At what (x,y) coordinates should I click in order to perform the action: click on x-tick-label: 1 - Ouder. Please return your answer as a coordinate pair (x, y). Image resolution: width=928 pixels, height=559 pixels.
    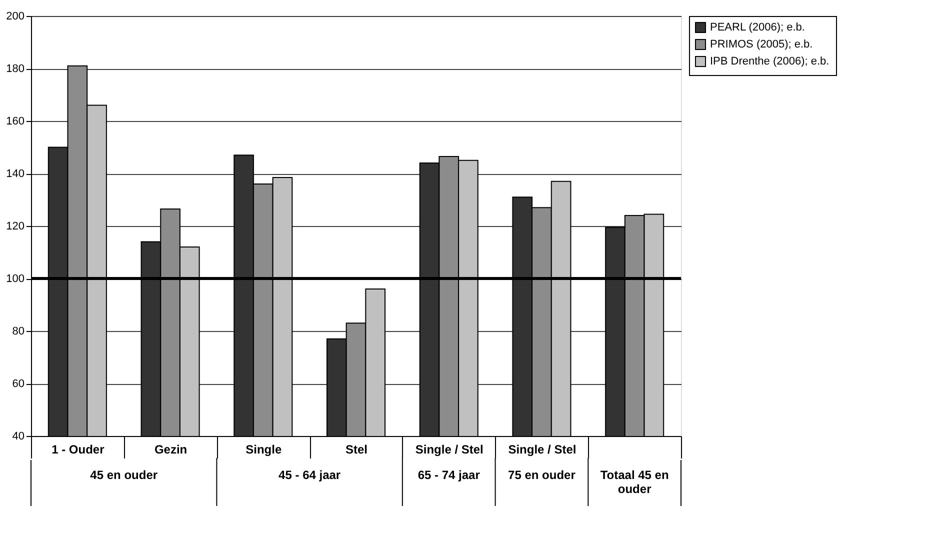
    Looking at the image, I should click on (78, 449).